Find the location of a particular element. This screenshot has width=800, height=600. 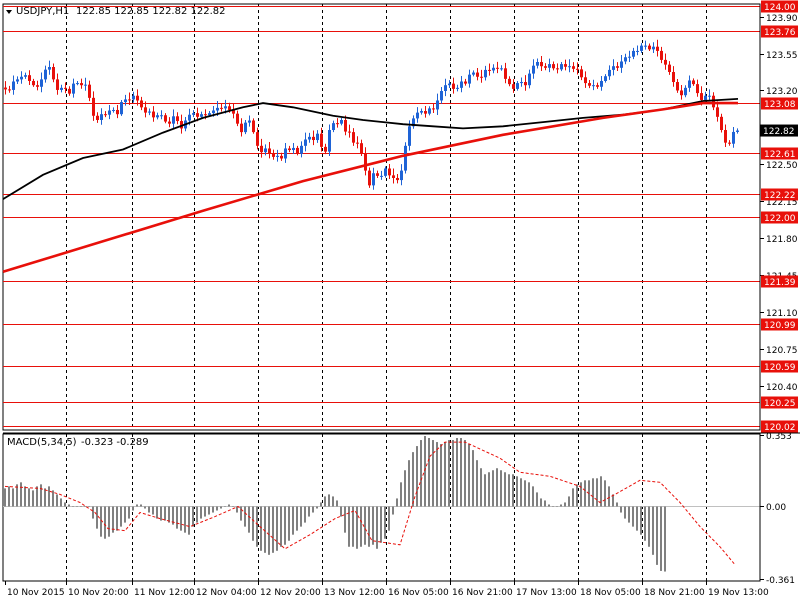

price-tick-label: 123.90 is located at coordinates (782, 19).